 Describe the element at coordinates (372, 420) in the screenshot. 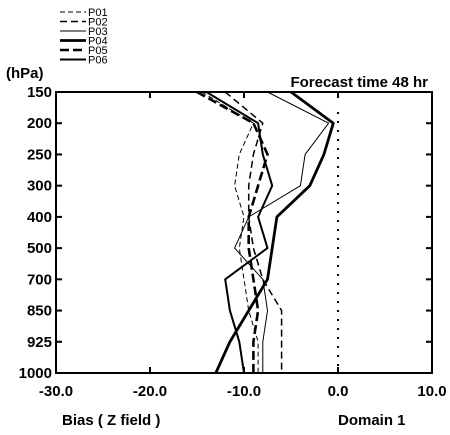

I see `domain-annotation: Domain 1` at that location.